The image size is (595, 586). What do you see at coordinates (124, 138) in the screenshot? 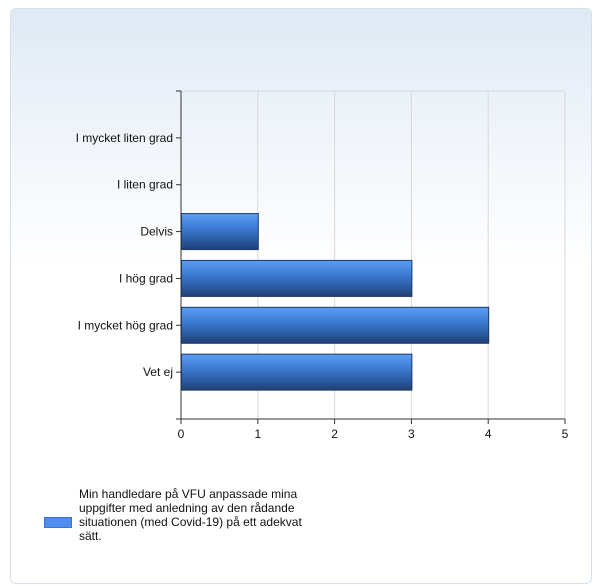
I see `y-tick-label: I mycket liten grad` at bounding box center [124, 138].